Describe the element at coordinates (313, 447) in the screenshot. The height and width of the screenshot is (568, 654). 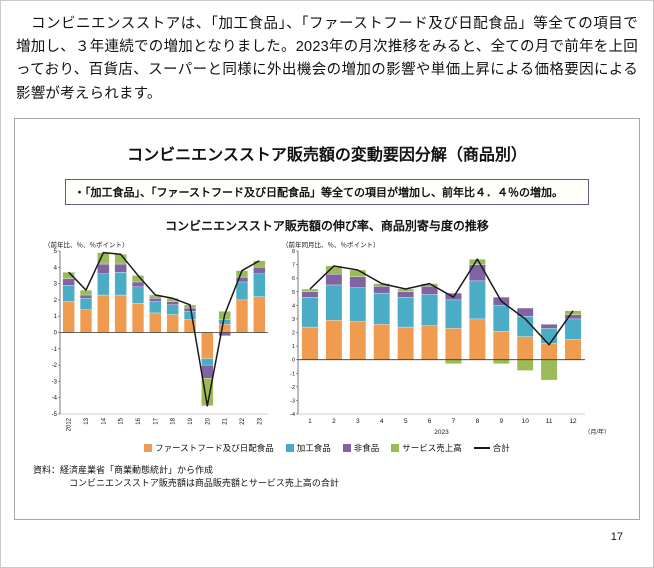
I see `legend-label: 加工食品` at that location.